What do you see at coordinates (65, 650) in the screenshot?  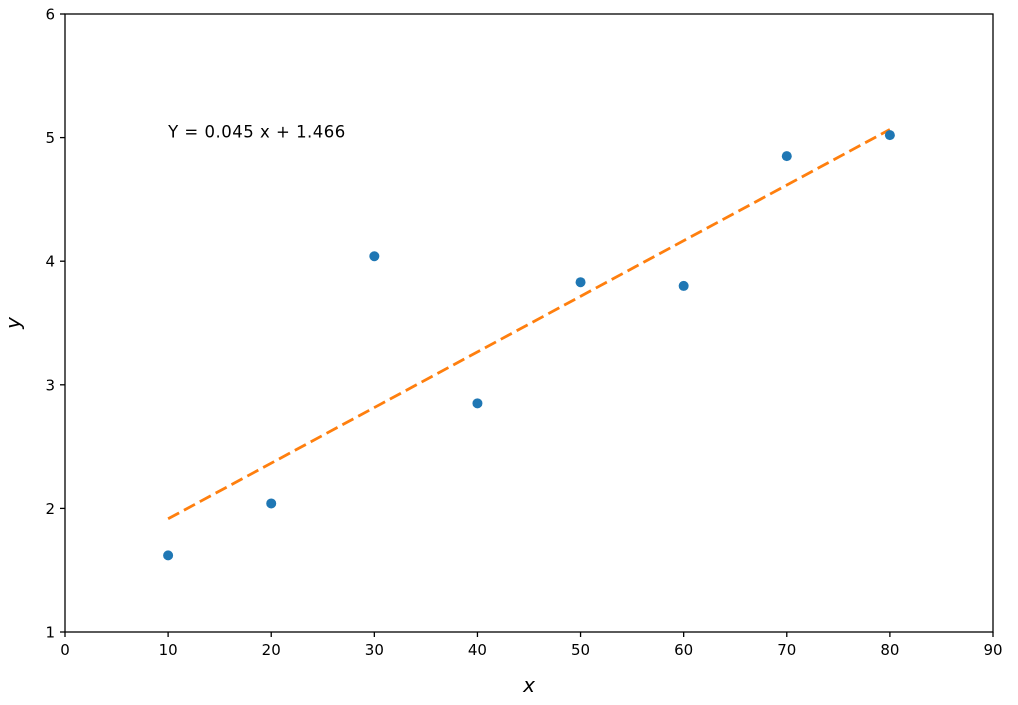 I see `x-tick-label: 0` at bounding box center [65, 650].